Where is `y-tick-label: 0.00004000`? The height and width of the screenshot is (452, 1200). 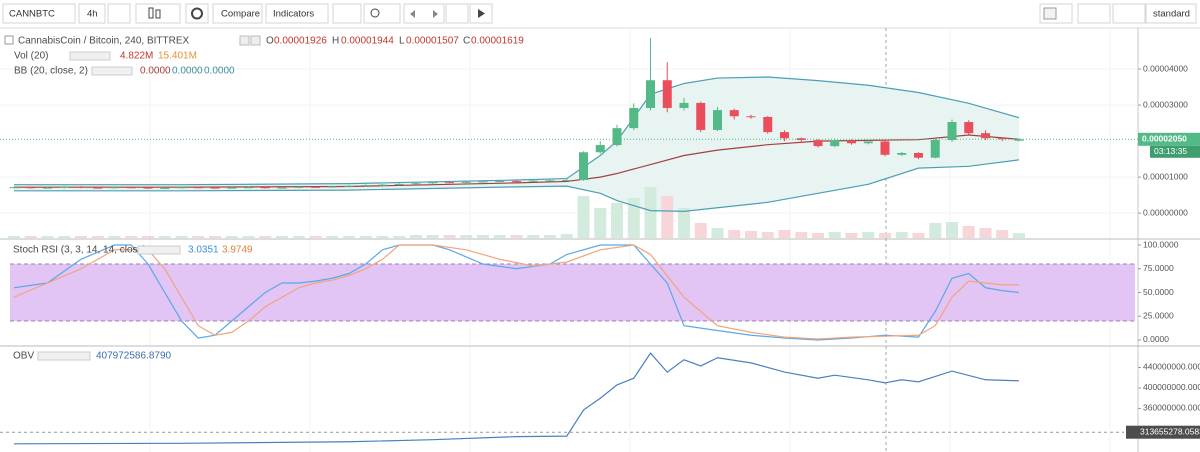
y-tick-label: 0.00004000 is located at coordinates (1165, 68).